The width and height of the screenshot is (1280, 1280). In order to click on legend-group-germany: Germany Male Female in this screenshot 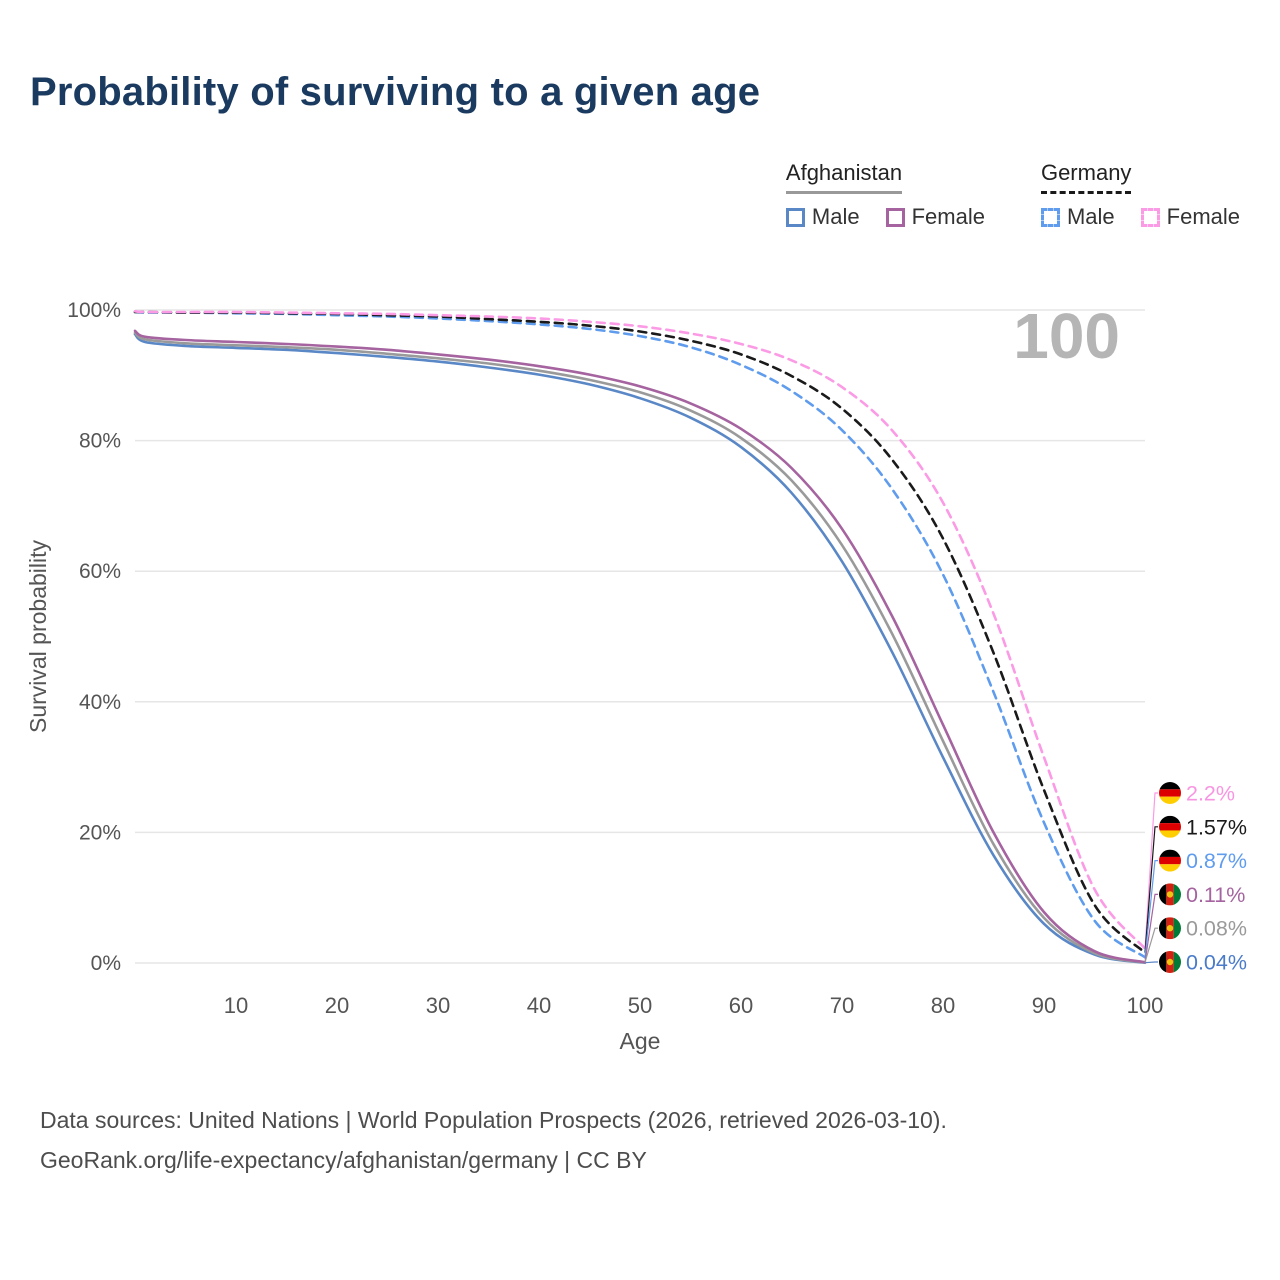, I will do `click(1140, 195)`.